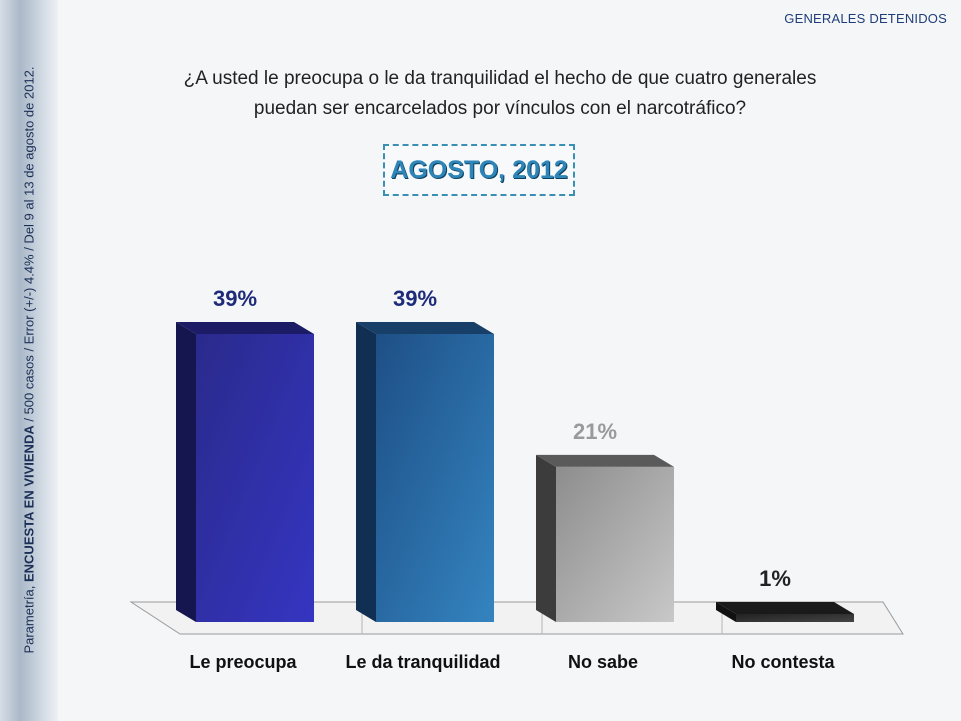 Image resolution: width=961 pixels, height=721 pixels. What do you see at coordinates (479, 170) in the screenshot?
I see `date-badge: AGOSTO, 2012` at bounding box center [479, 170].